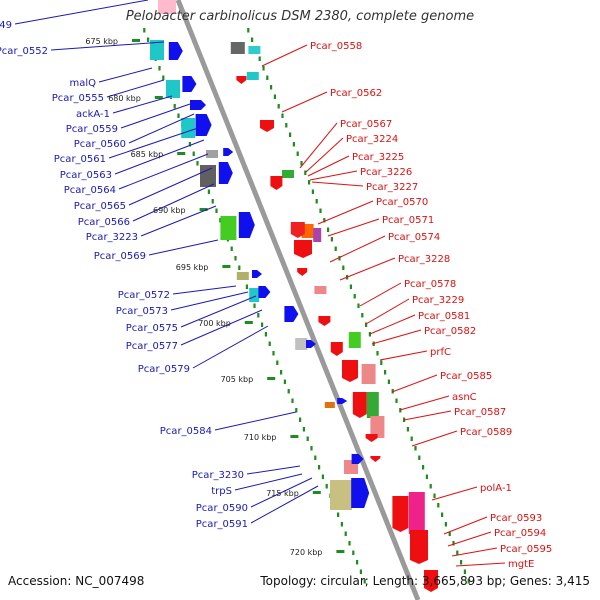 The image size is (600, 600). Describe the element at coordinates (444, 316) in the screenshot. I see `right-gene-label: Pcar_0581` at that location.